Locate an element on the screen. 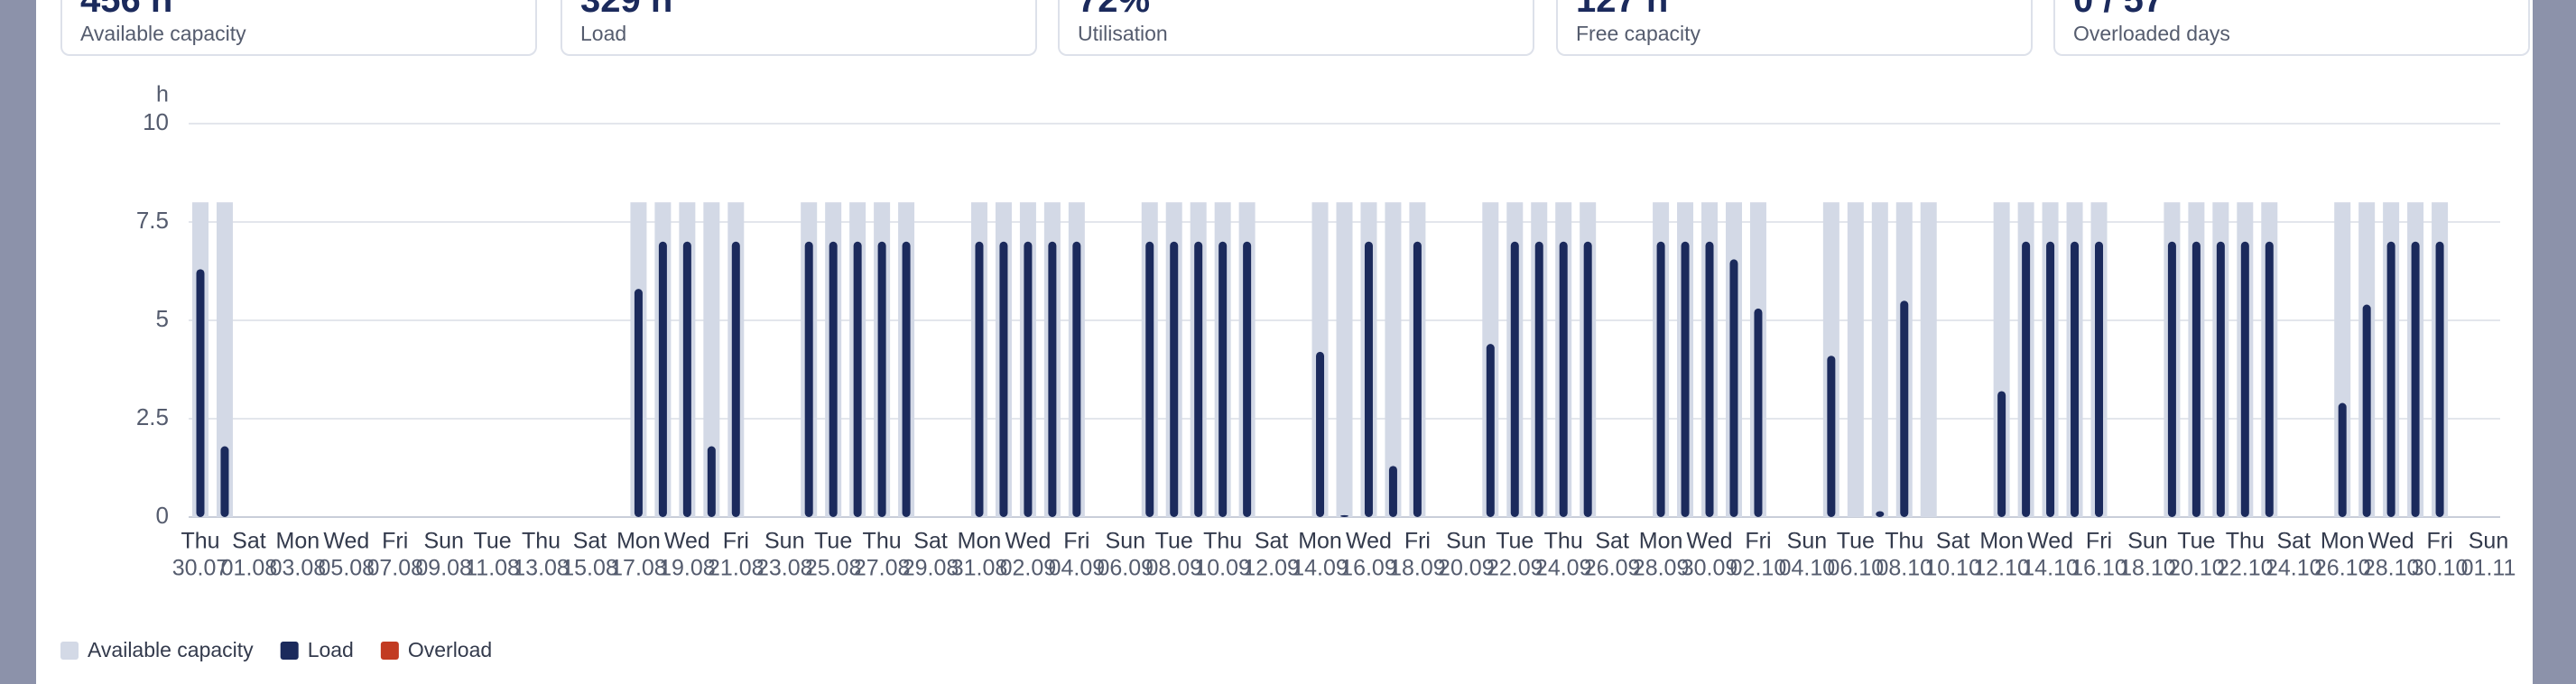  x-tick-date: 08.10 is located at coordinates (1904, 568).